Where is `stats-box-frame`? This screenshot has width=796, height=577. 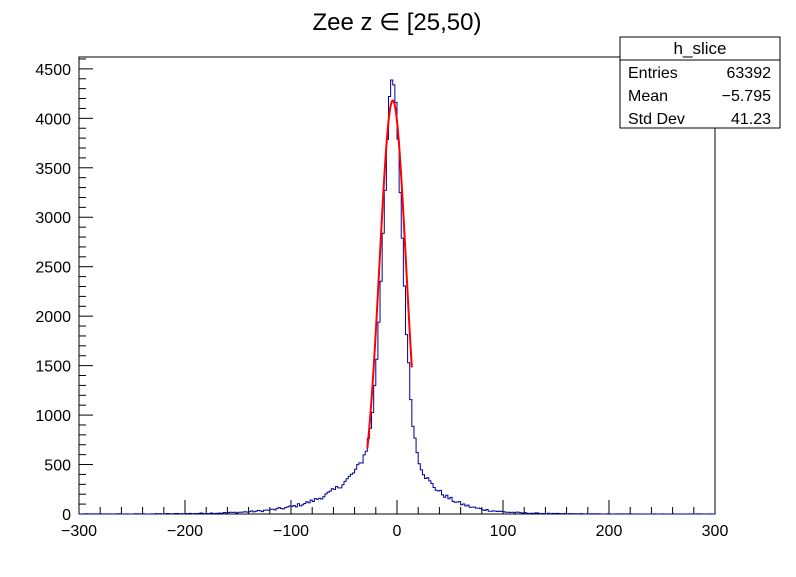
stats-box-frame is located at coordinates (700, 82).